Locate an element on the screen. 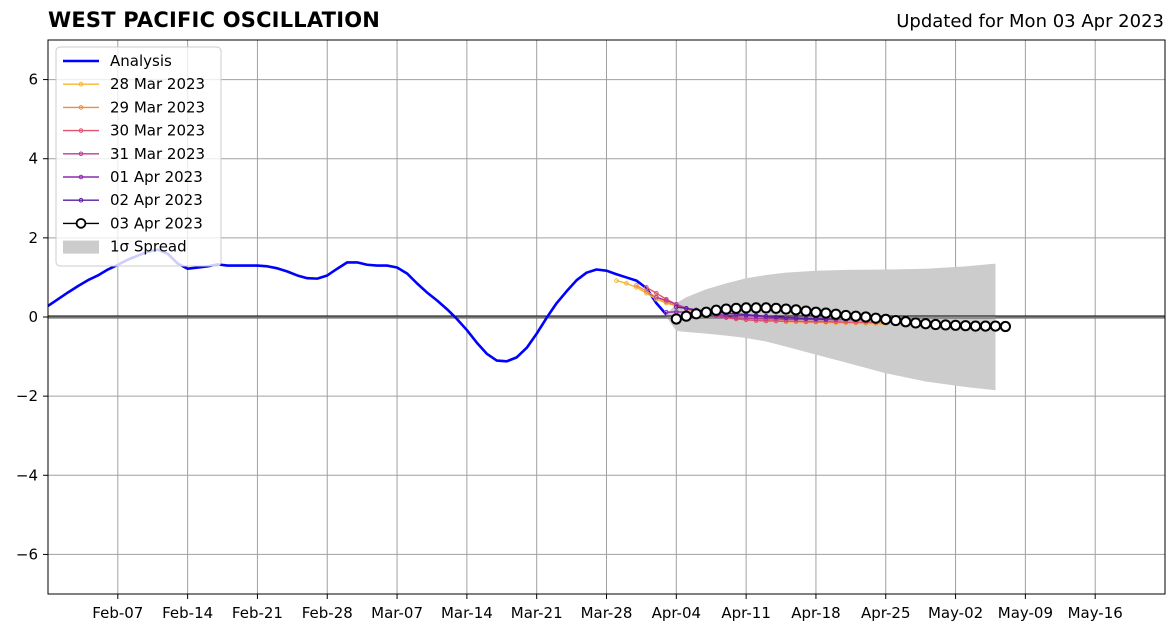 Image resolution: width=1176 pixels, height=633 pixels. x-tick-label: Feb-28 is located at coordinates (327, 613).